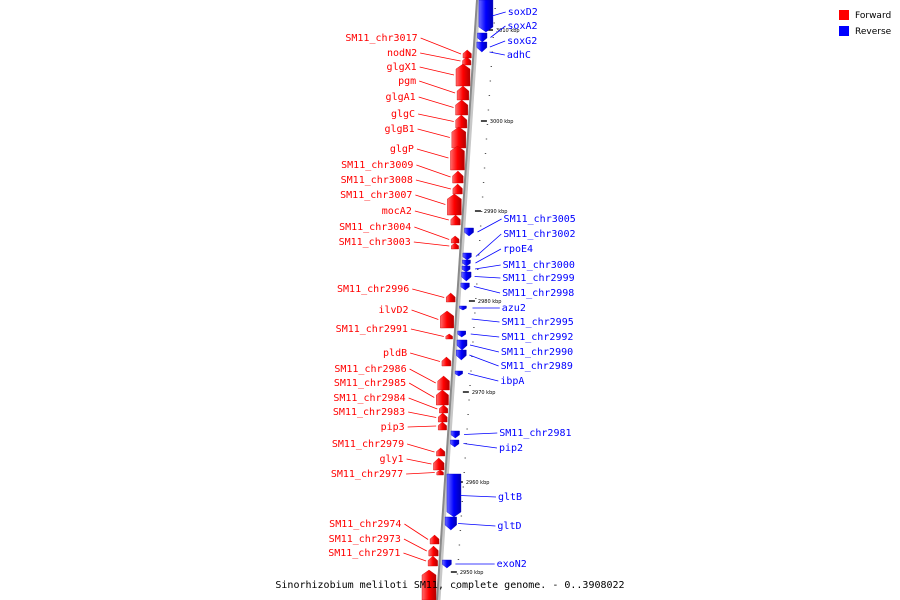 This screenshot has height=600, width=900. I want to click on forward-gene-sm11-chr3003, so click(455, 246).